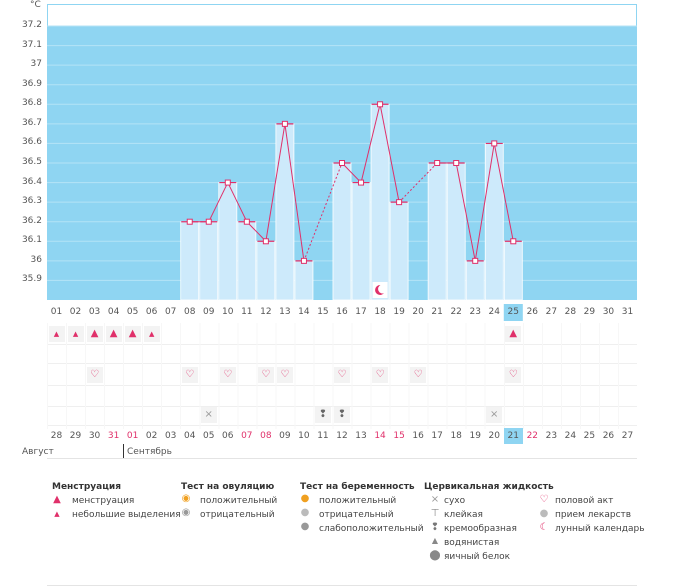 The image size is (675, 587). What do you see at coordinates (399, 312) in the screenshot?
I see `cycle-day-label: 19` at bounding box center [399, 312].